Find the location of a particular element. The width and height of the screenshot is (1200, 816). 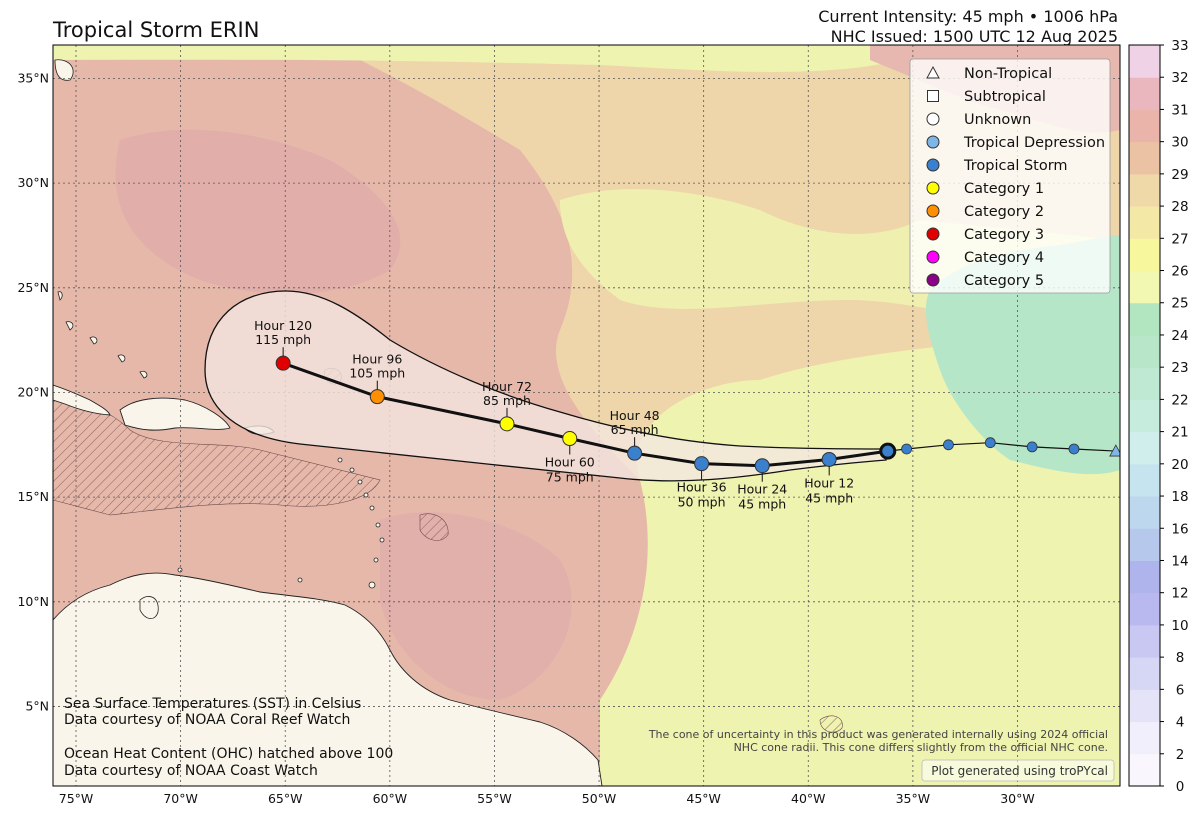

lon-tick-label: 70°W is located at coordinates (180, 798).